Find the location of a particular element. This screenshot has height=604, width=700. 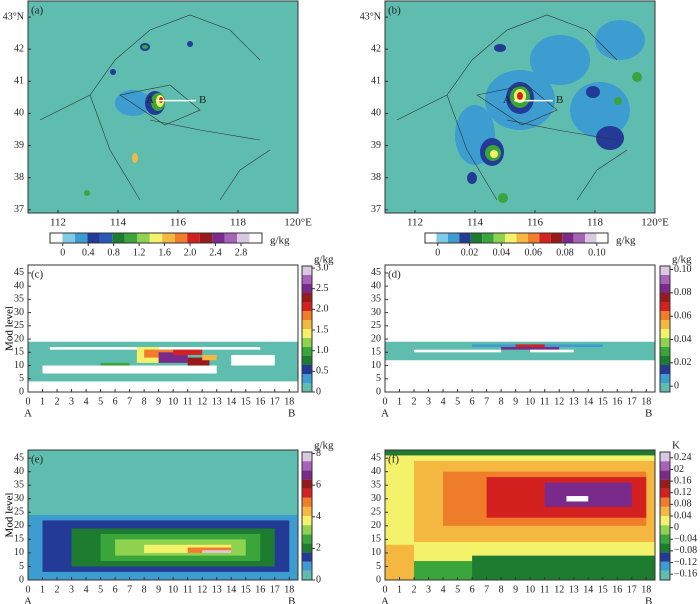

y-tick-label: 45 is located at coordinates (19, 457).